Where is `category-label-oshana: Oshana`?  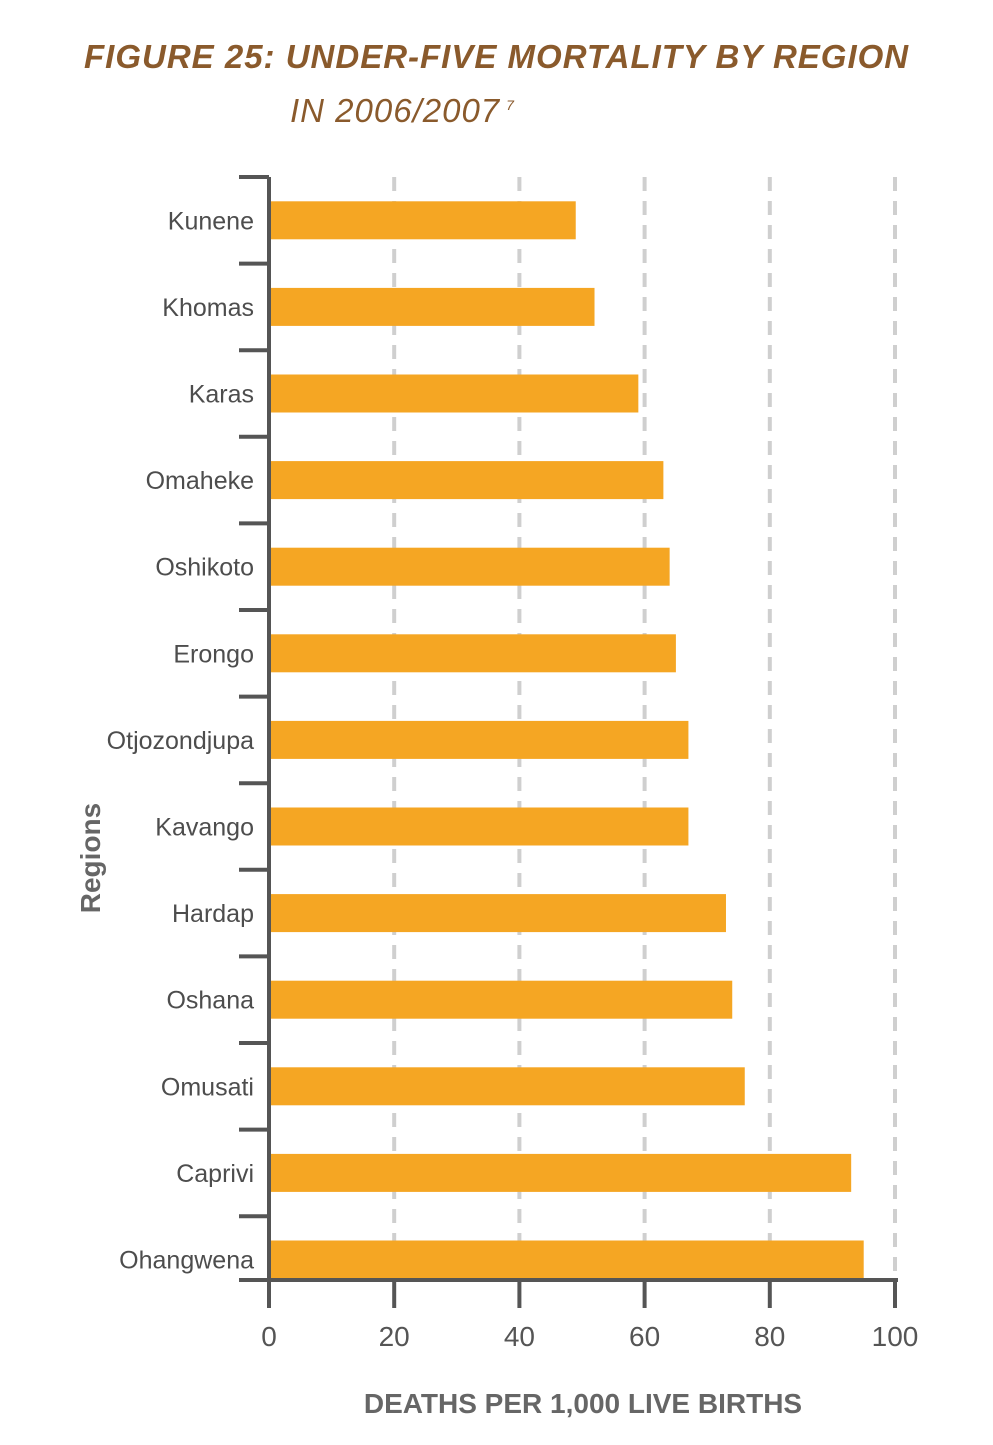 category-label-oshana: Oshana is located at coordinates (210, 1001).